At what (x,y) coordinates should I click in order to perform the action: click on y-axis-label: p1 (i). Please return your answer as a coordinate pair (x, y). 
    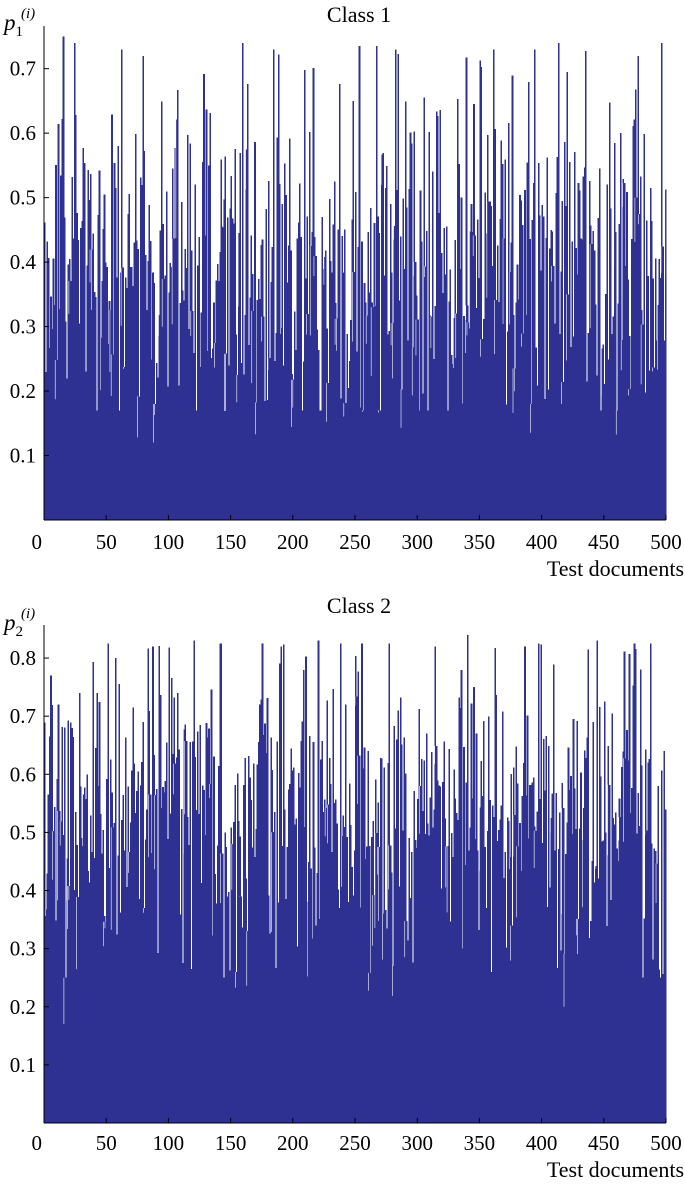
    Looking at the image, I should click on (18, 23).